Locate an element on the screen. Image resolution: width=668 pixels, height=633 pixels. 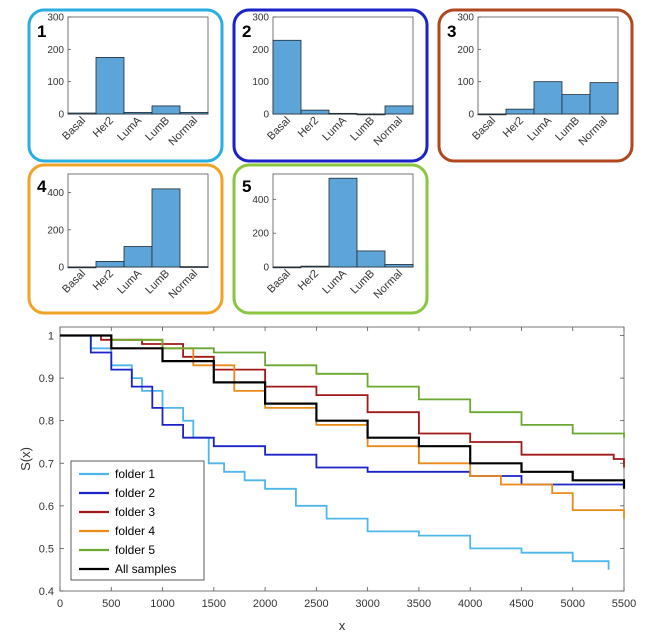
x-tick-label: 2000 is located at coordinates (265, 604).